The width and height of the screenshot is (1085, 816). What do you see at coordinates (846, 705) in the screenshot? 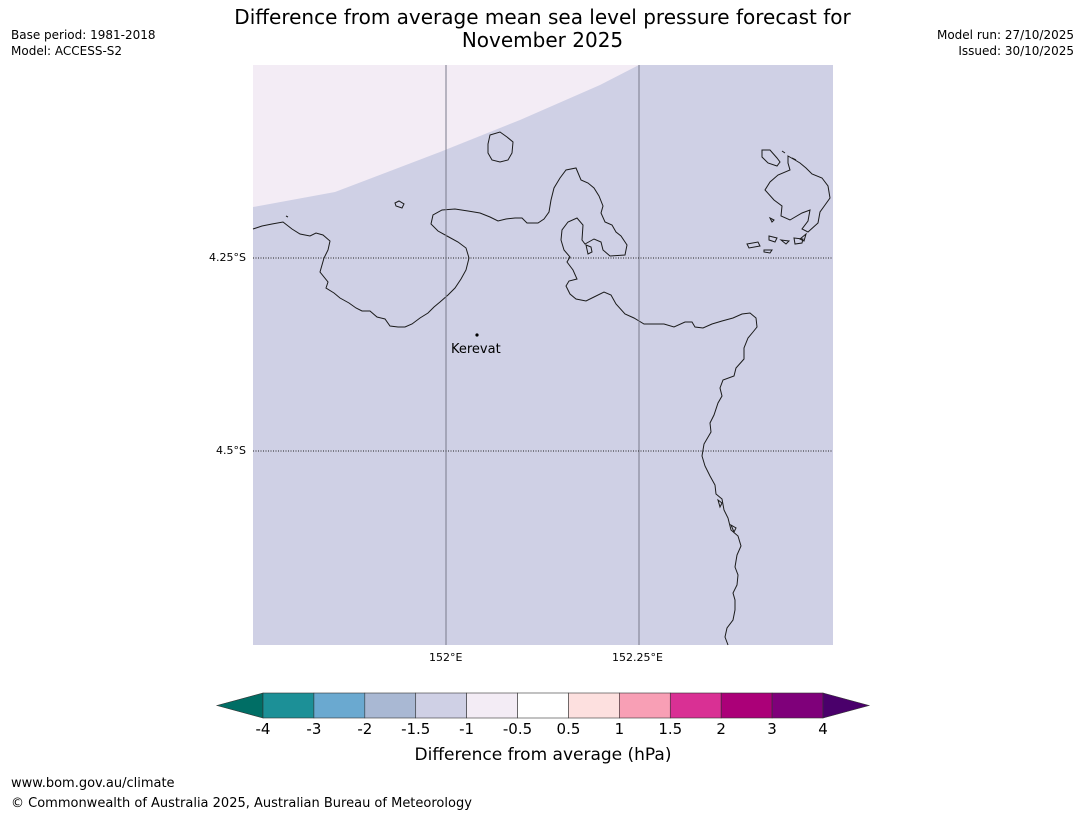
I see `colorbar-extend-high` at bounding box center [846, 705].